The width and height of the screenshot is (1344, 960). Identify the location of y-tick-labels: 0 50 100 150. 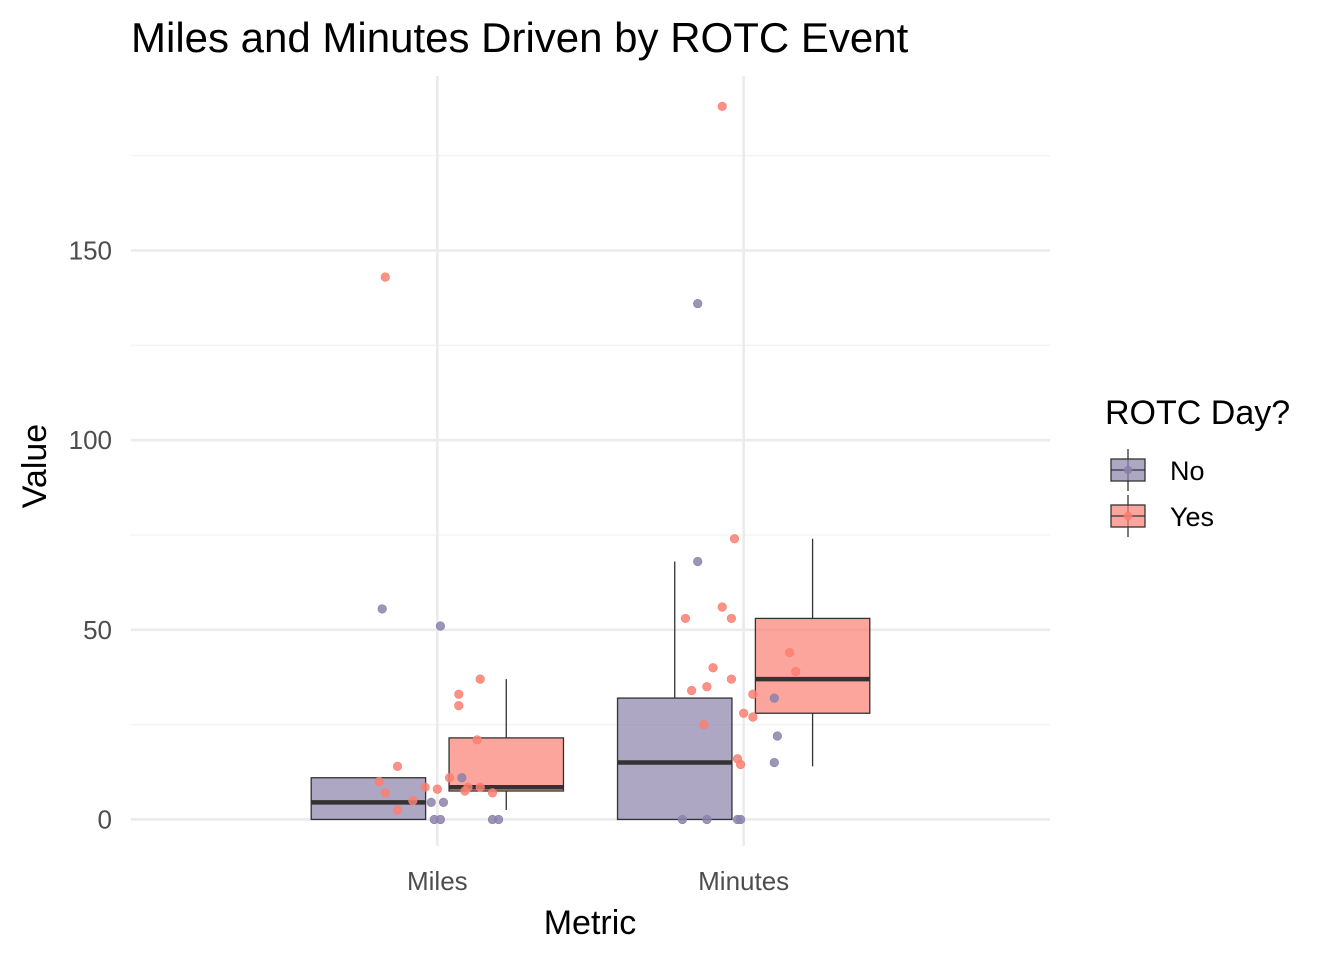
(90, 534).